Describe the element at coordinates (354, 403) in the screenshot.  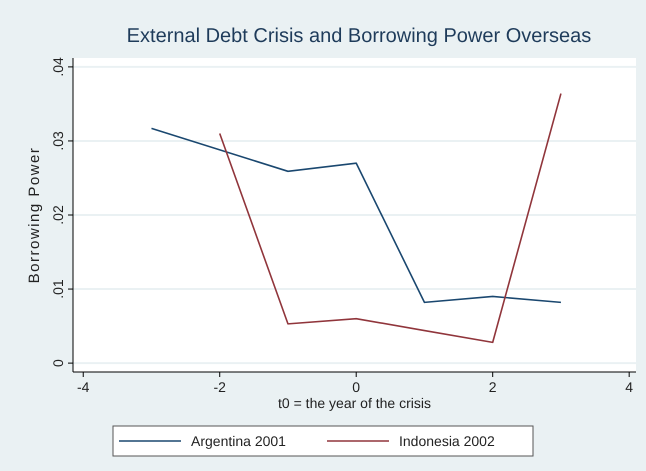
I see `x-axis-title: t0 = the year of the crisis` at that location.